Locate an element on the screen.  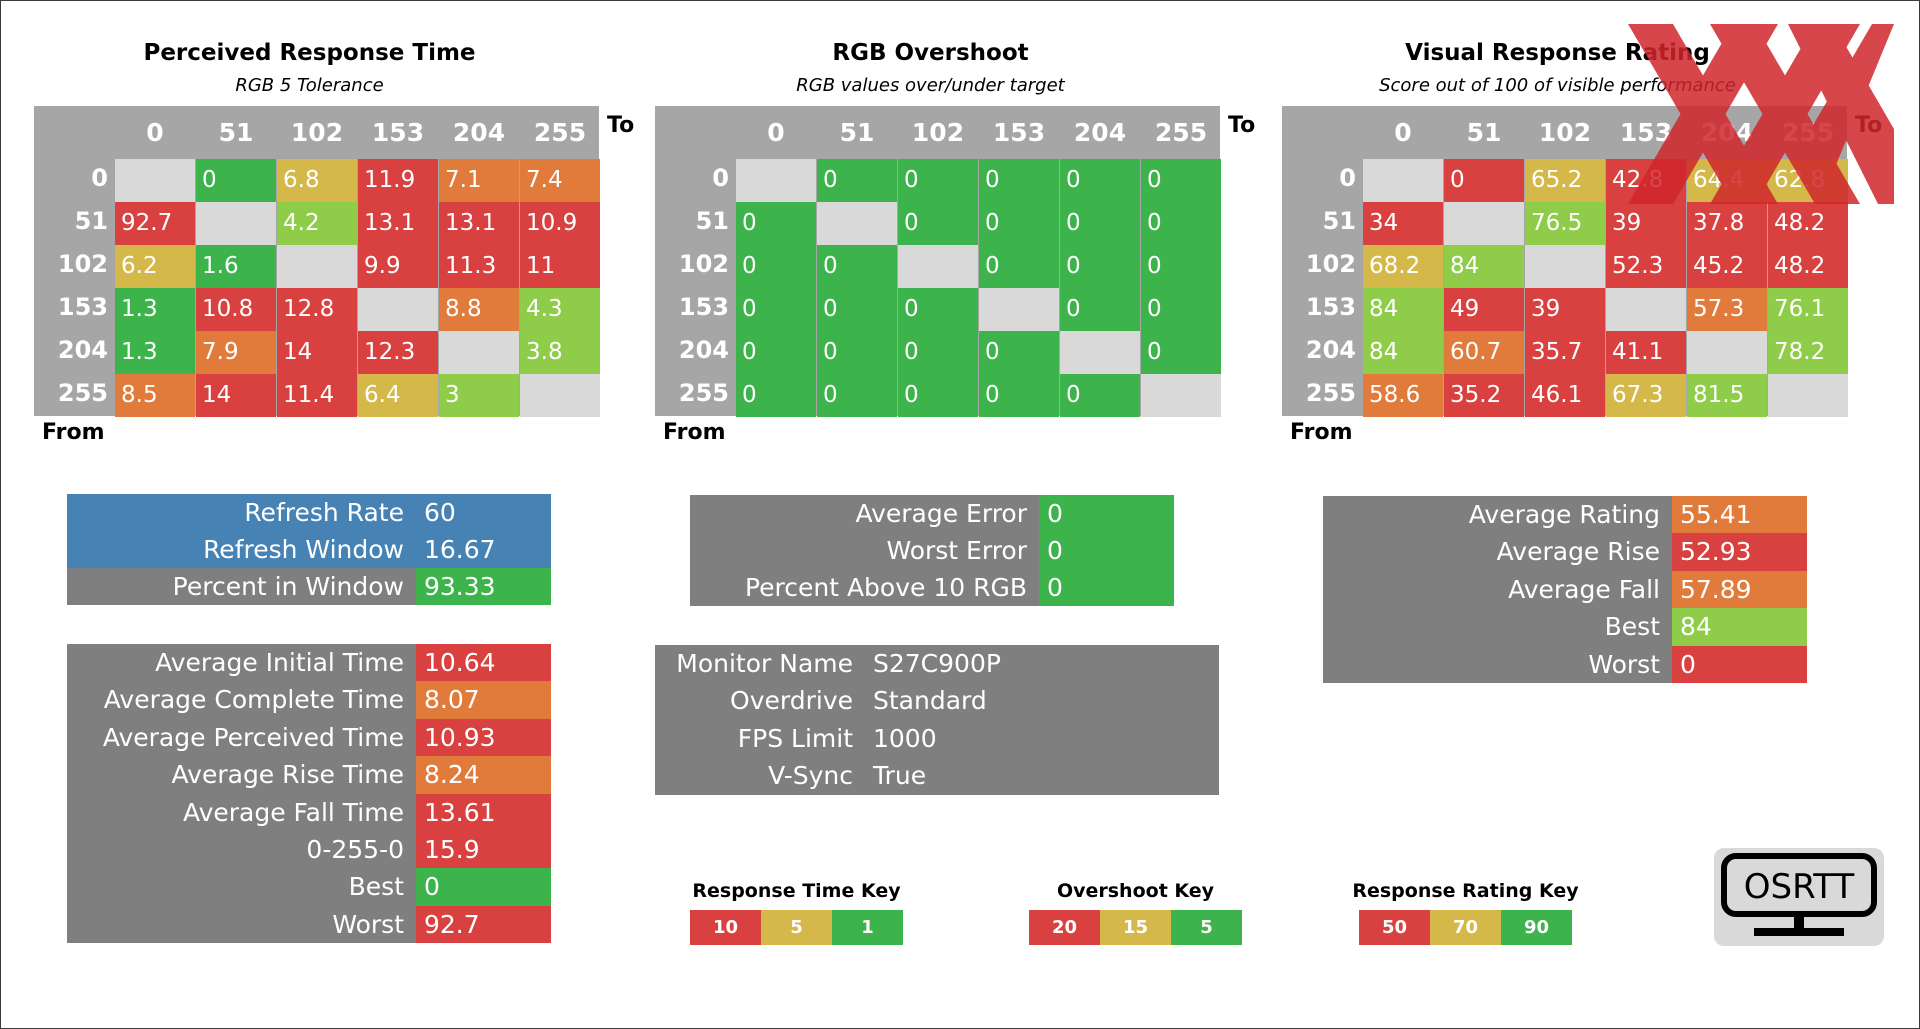
key-title: Response Time Key is located at coordinates (796, 891).